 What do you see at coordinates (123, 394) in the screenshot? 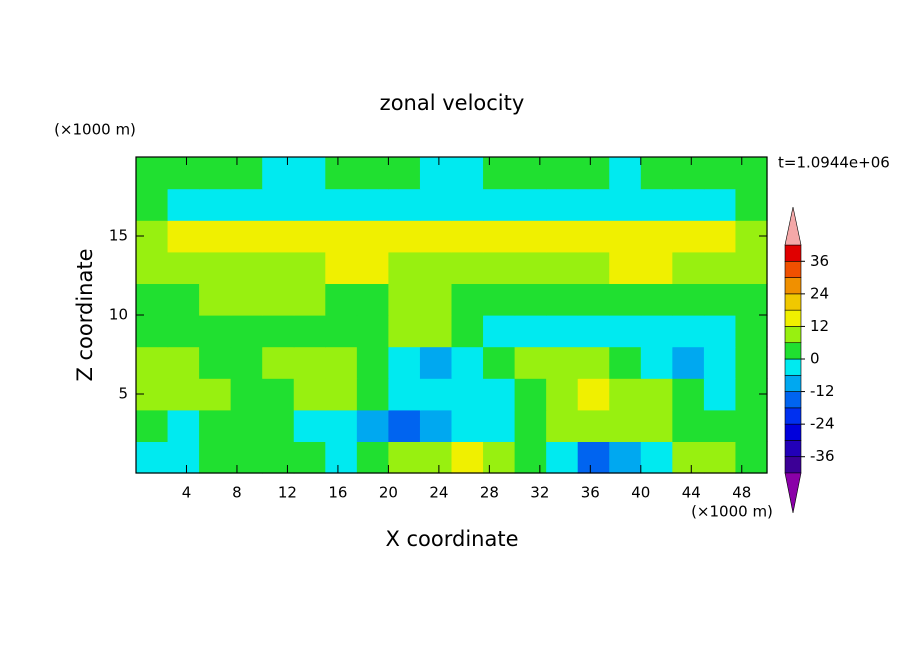
I see `y-tick-label: 5` at bounding box center [123, 394].